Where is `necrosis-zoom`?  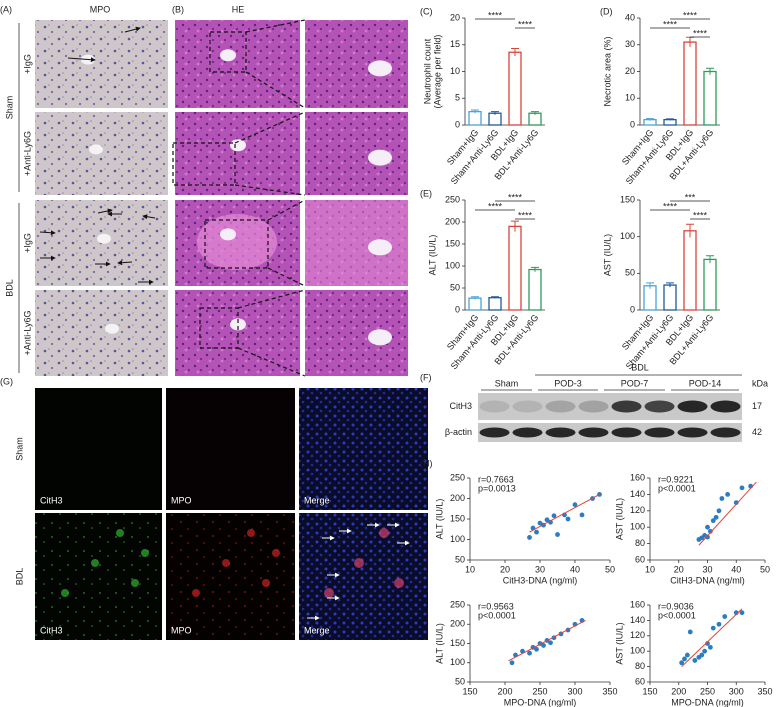
necrosis-zoom is located at coordinates (356, 243).